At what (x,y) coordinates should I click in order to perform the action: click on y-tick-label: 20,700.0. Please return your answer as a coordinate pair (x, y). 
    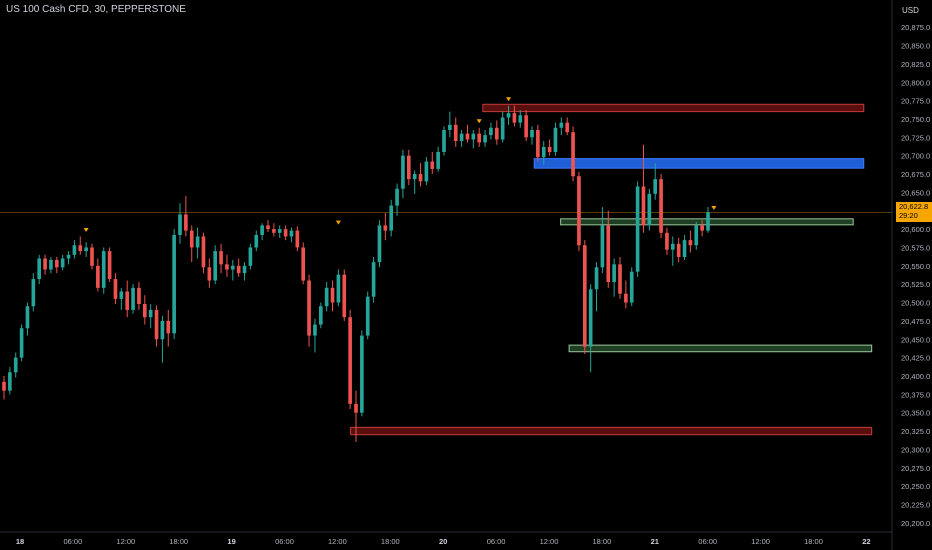
    Looking at the image, I should click on (915, 156).